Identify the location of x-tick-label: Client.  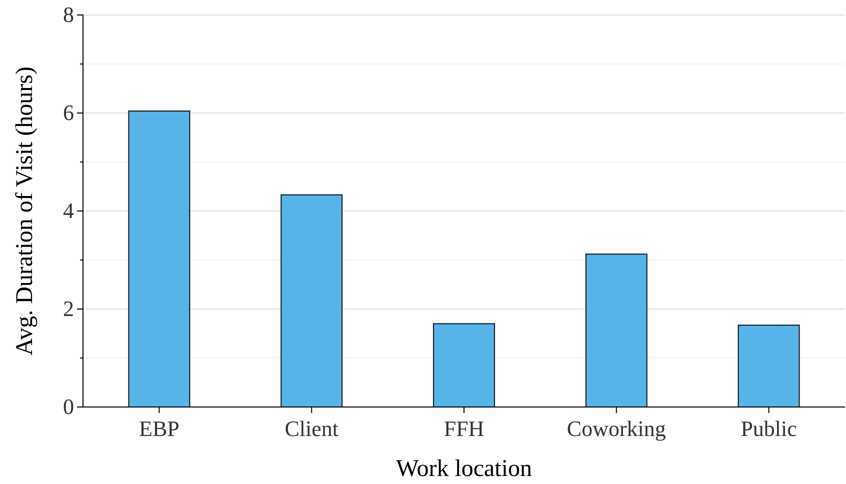
(311, 428).